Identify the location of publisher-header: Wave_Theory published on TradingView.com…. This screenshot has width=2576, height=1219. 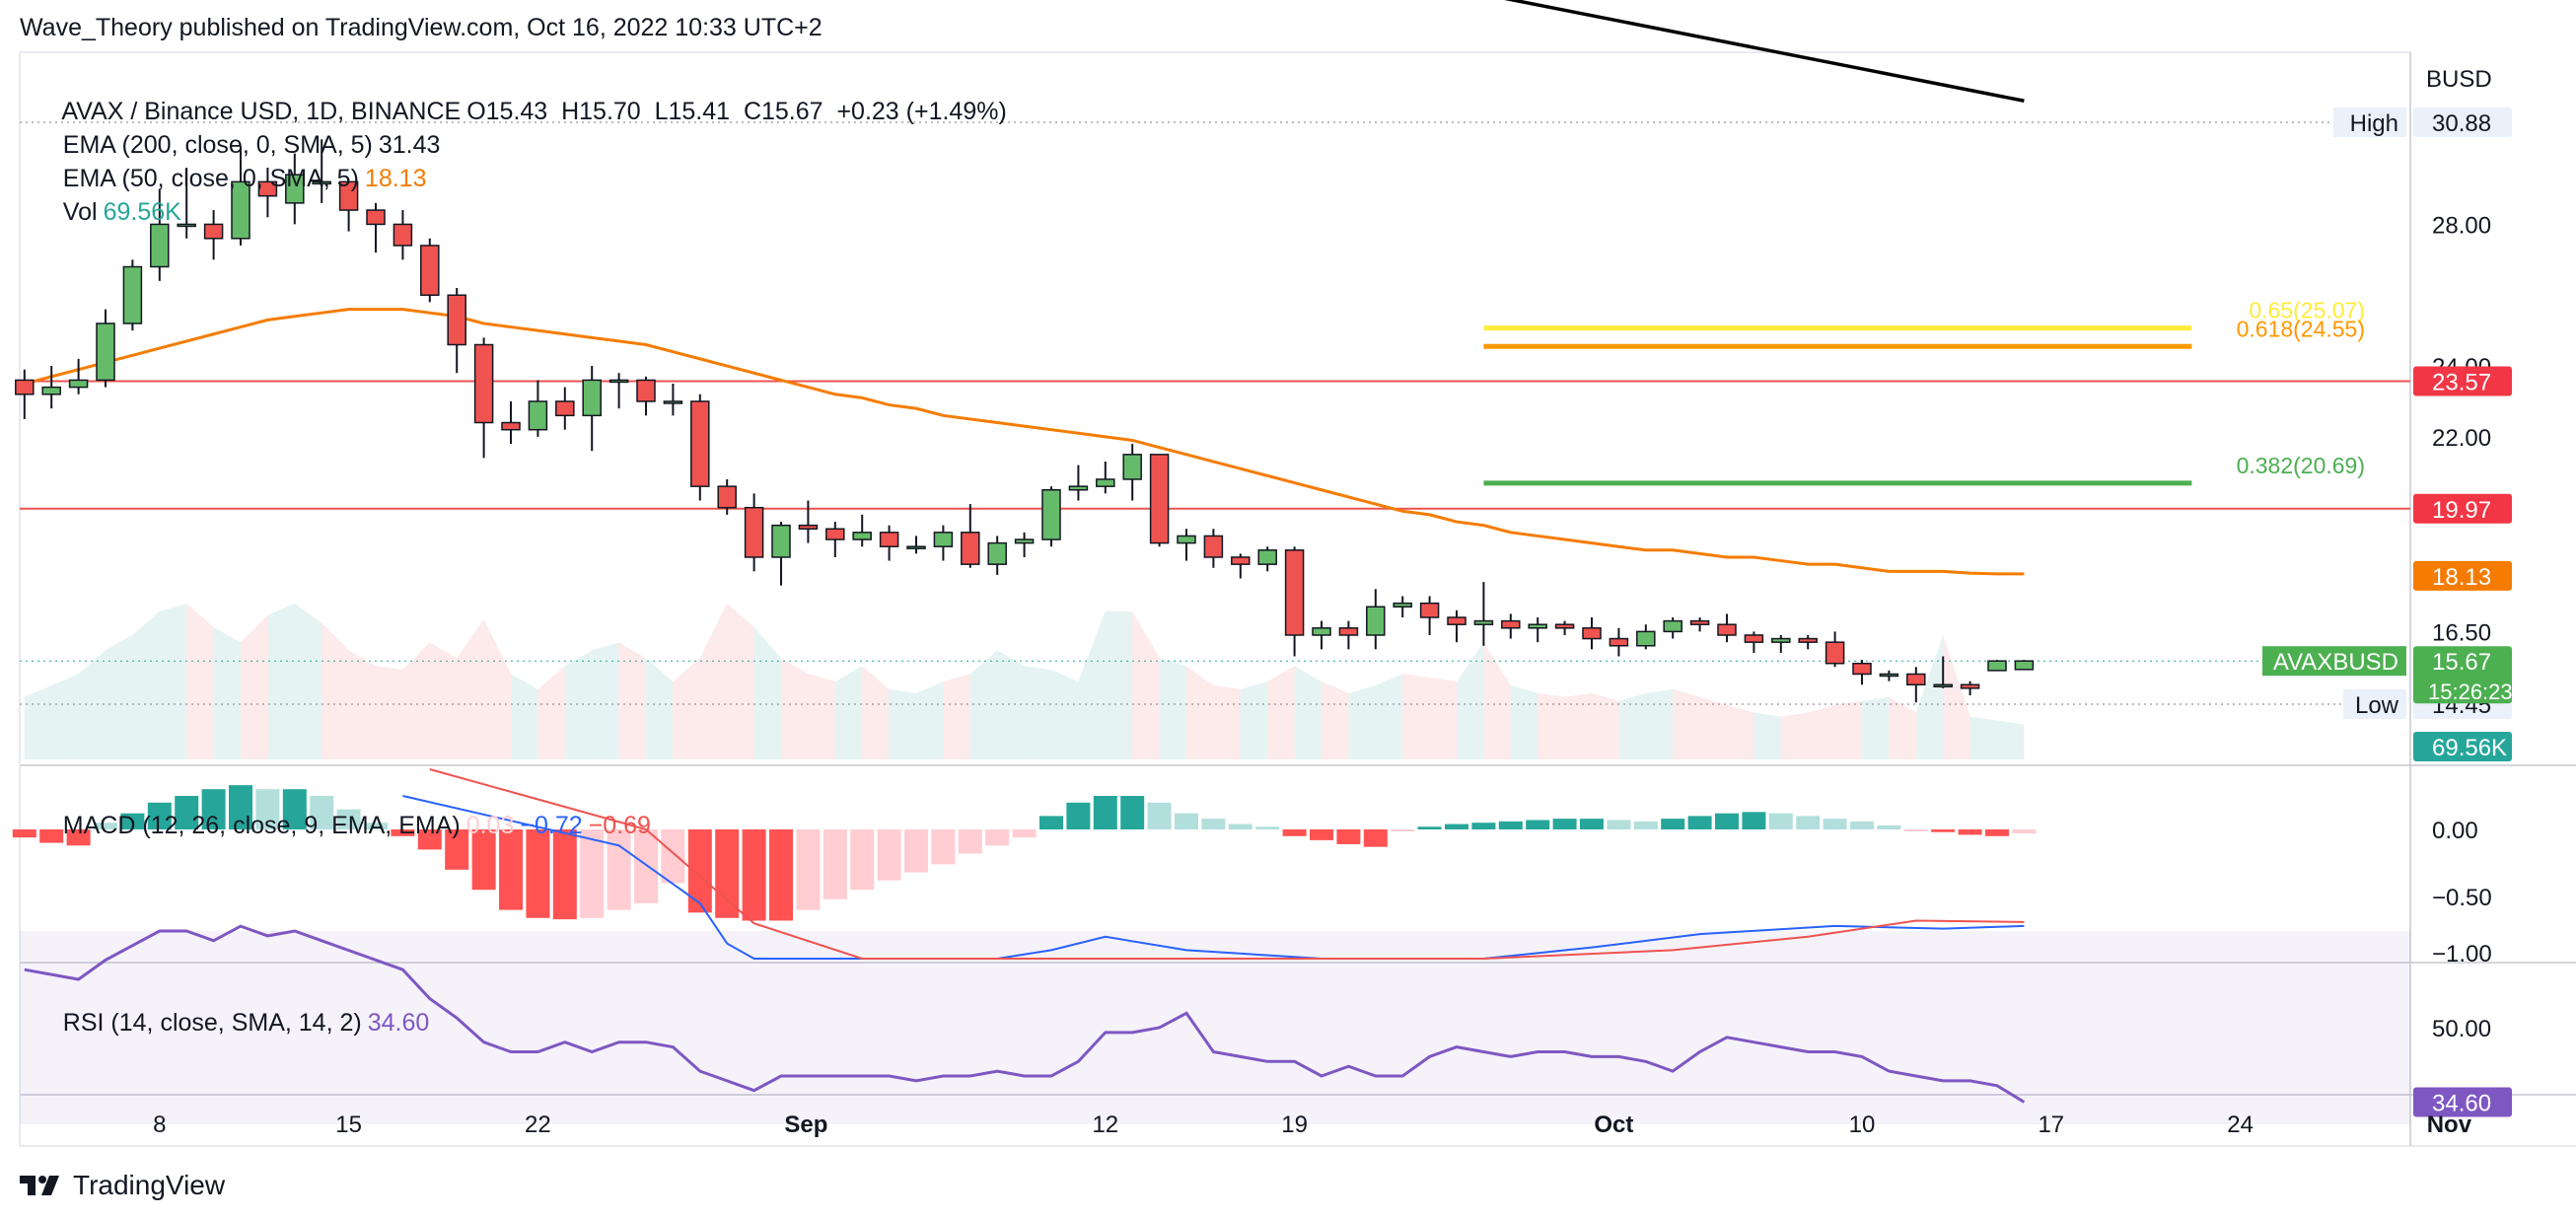
(422, 27).